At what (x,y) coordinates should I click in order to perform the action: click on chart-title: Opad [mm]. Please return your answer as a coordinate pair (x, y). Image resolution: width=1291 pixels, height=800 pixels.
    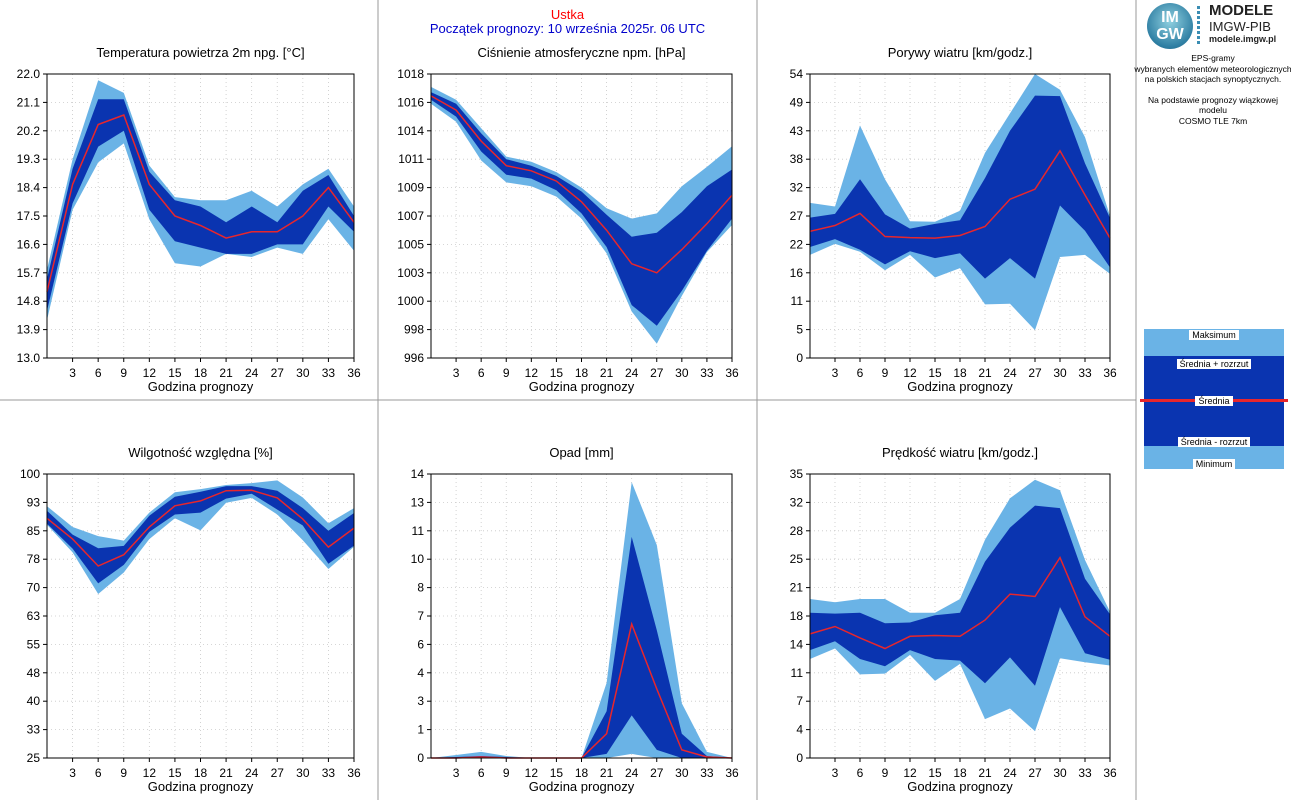
    Looking at the image, I should click on (581, 452).